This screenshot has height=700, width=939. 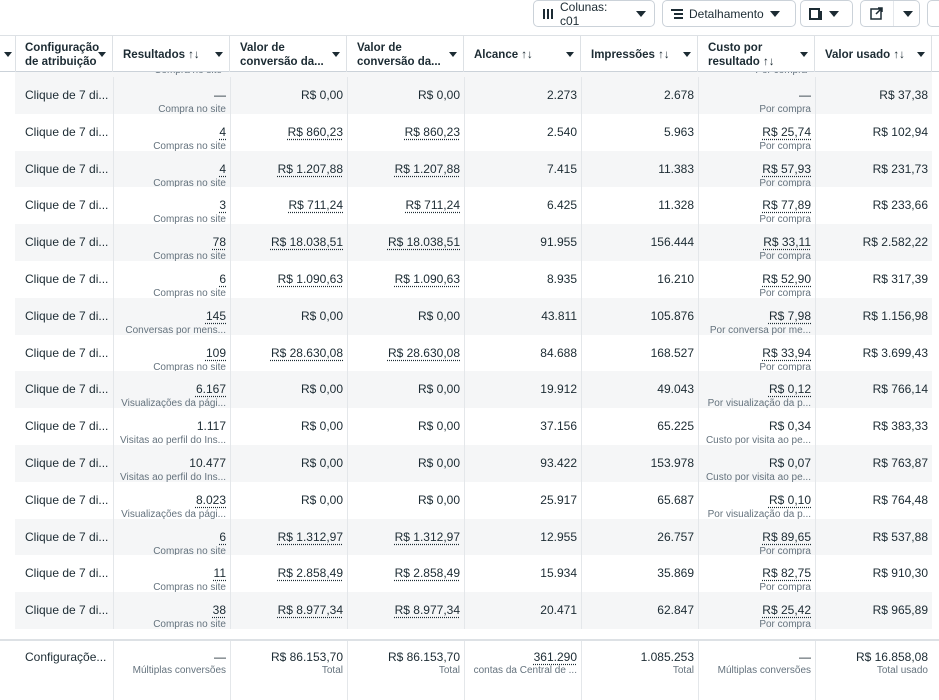 I want to click on cost-cell: R$ 25,42, so click(x=786, y=610).